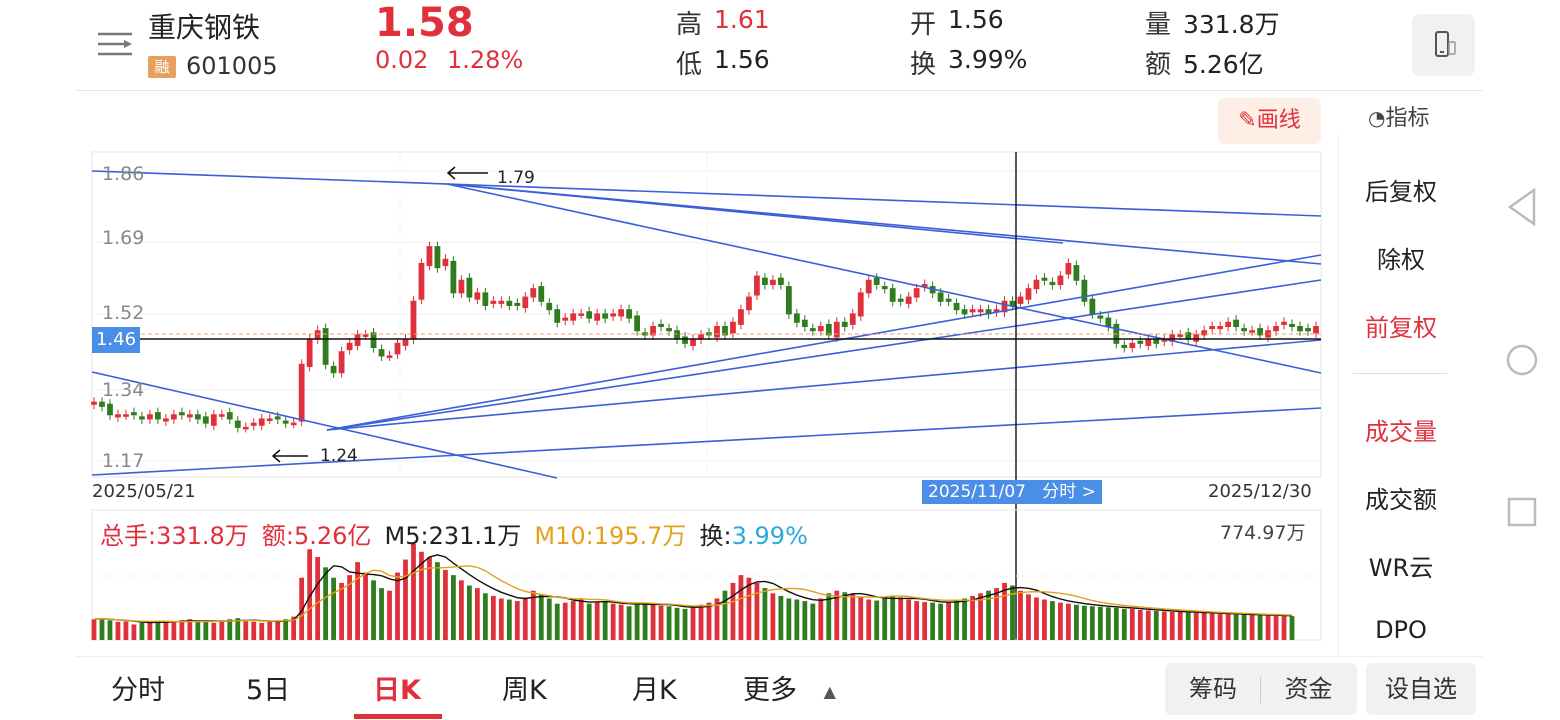 The height and width of the screenshot is (720, 1560). Describe the element at coordinates (1401, 500) in the screenshot. I see `menu-item-amount: 成交额` at that location.